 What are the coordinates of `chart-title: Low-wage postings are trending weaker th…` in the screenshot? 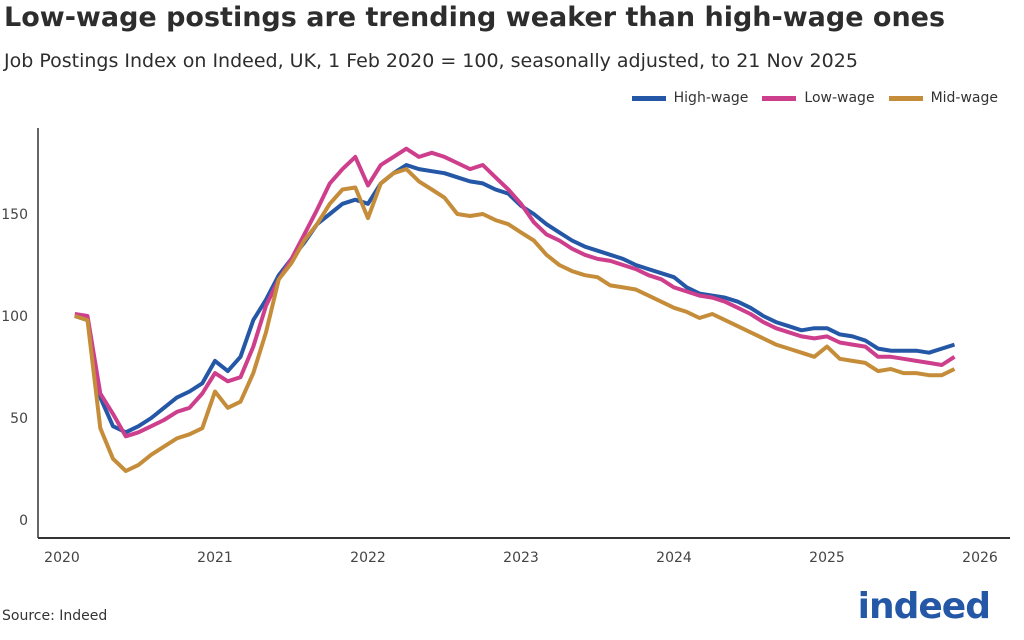 It's located at (475, 17).